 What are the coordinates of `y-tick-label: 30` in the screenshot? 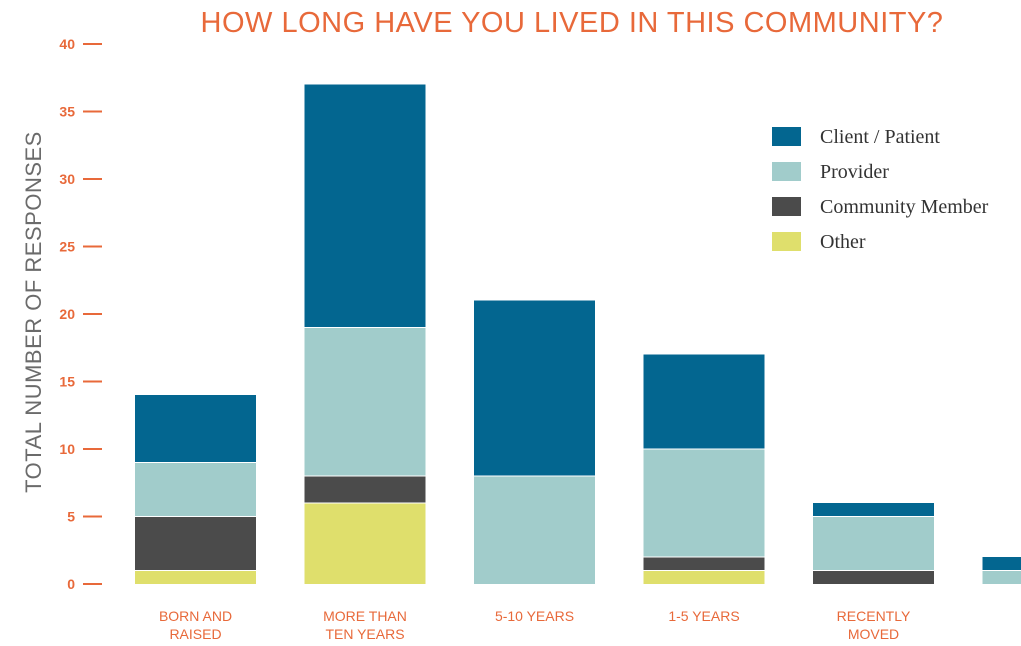 It's located at (67, 179).